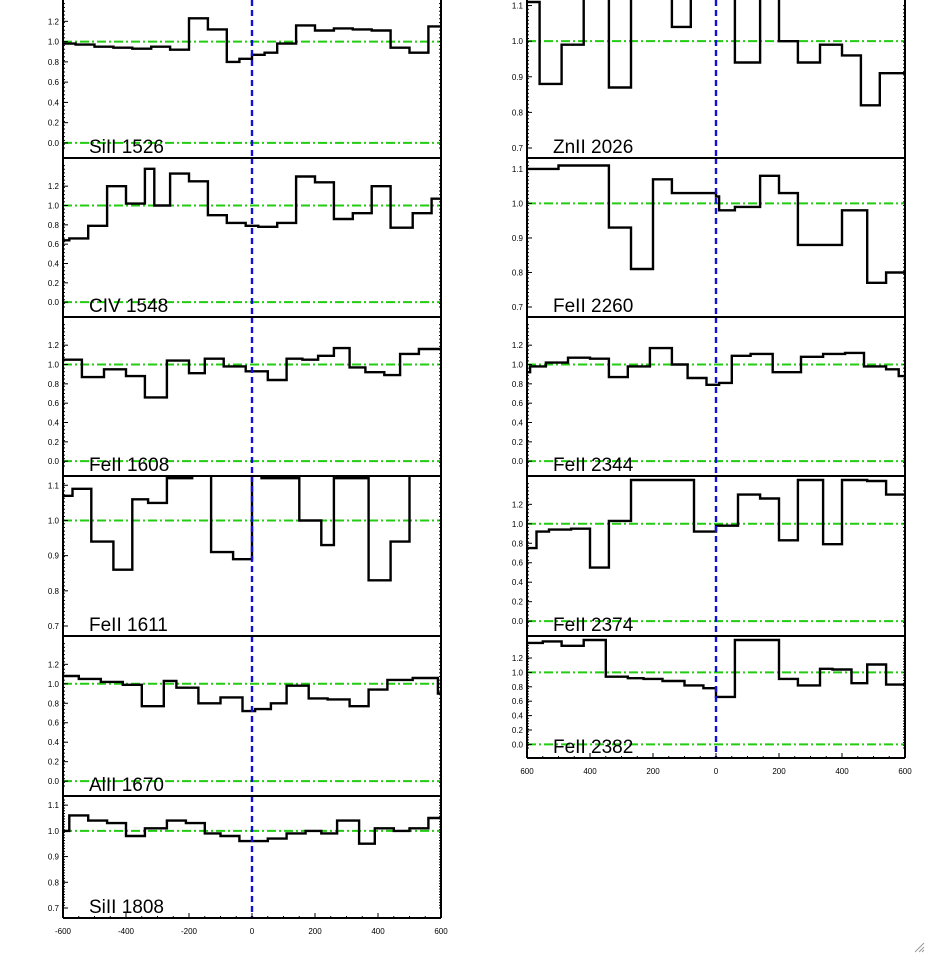  What do you see at coordinates (593, 625) in the screenshot?
I see `ion-label-feii-2374: FeII 2374` at bounding box center [593, 625].